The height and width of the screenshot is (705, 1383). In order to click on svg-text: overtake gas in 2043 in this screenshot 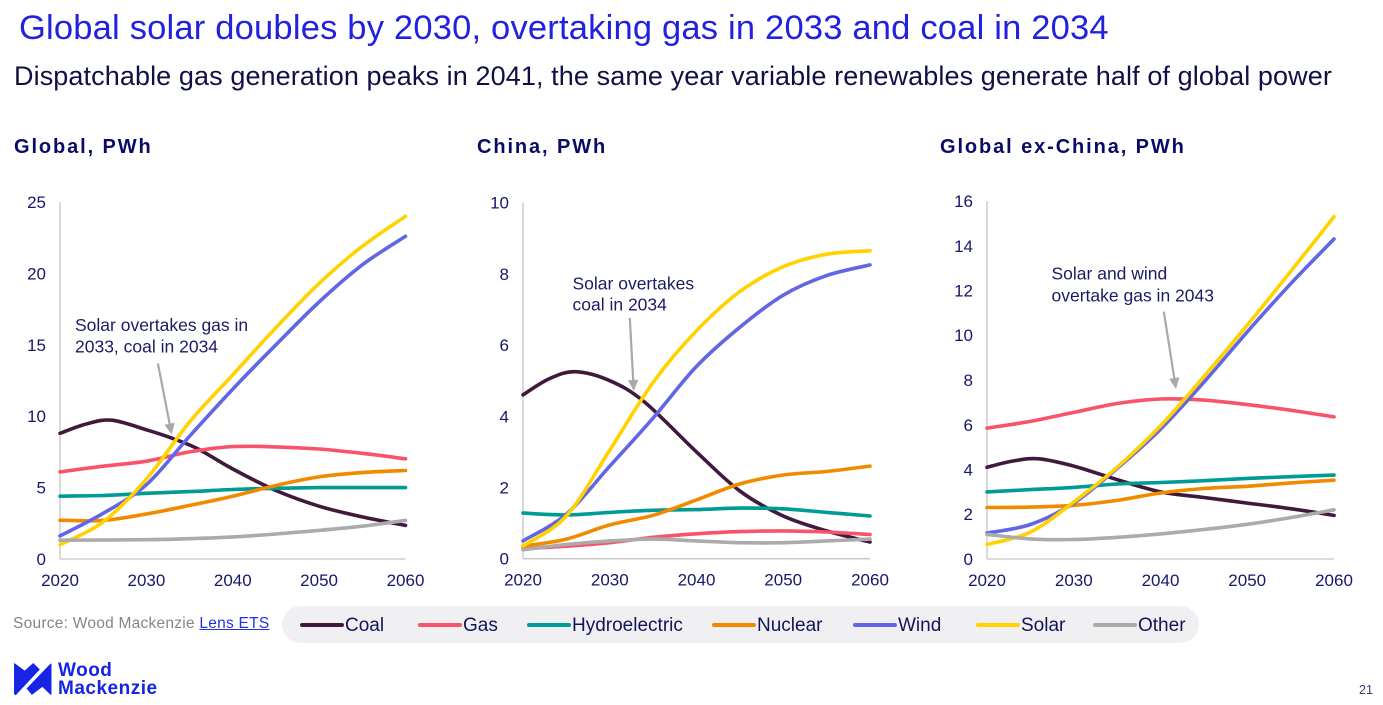, I will do `click(1133, 296)`.